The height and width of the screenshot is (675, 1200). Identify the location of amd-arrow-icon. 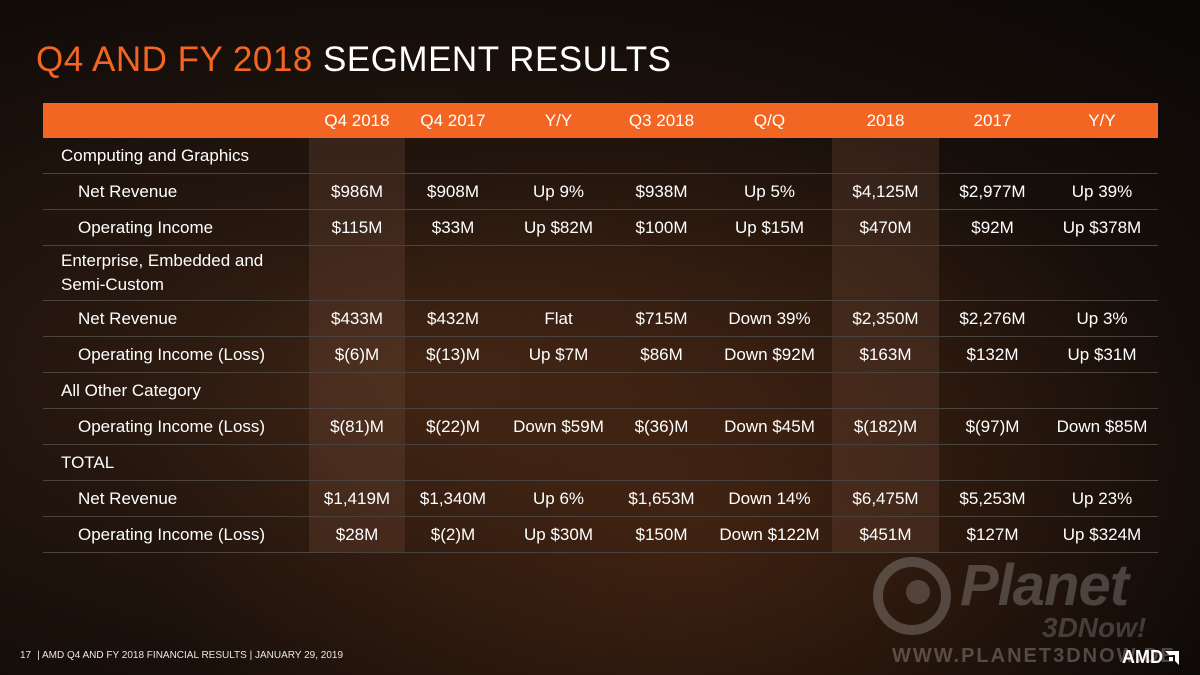
(1172, 658).